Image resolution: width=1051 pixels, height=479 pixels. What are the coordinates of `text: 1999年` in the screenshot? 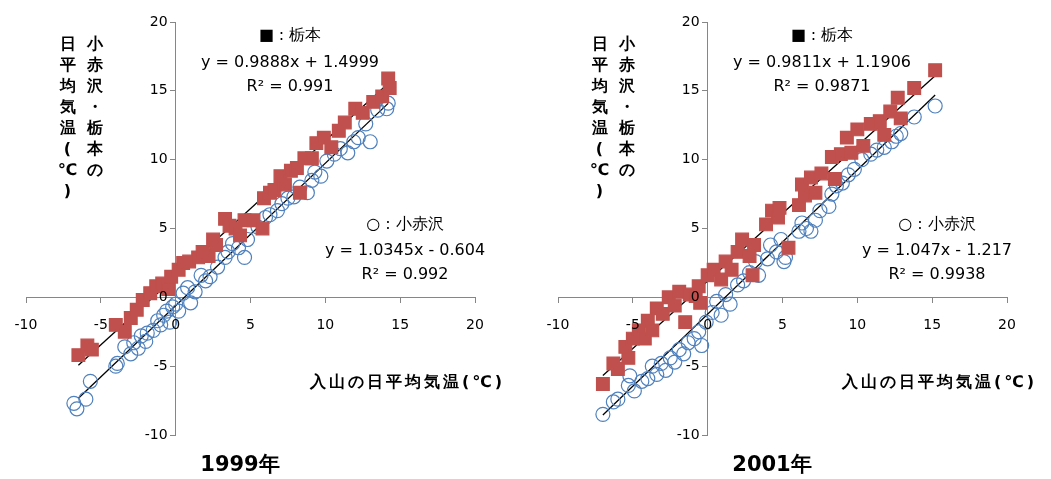 It's located at (240, 464).